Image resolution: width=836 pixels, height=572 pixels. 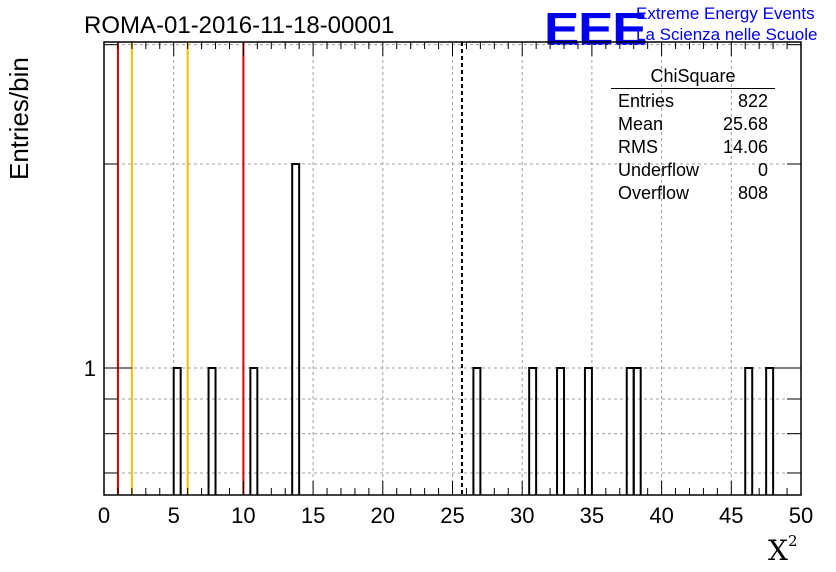 I want to click on x-tick-label: 50, so click(x=801, y=515).